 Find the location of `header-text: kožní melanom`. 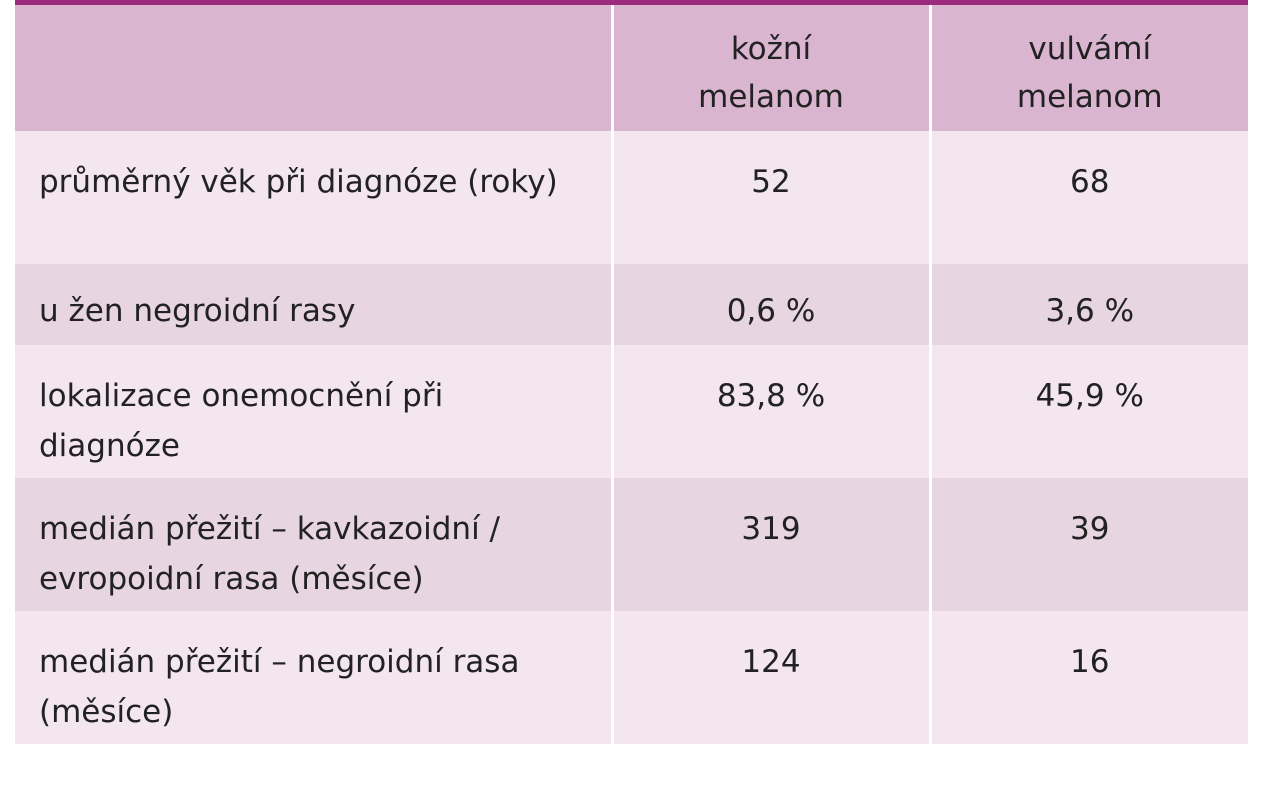

header-text: kožní melanom is located at coordinates (771, 73).